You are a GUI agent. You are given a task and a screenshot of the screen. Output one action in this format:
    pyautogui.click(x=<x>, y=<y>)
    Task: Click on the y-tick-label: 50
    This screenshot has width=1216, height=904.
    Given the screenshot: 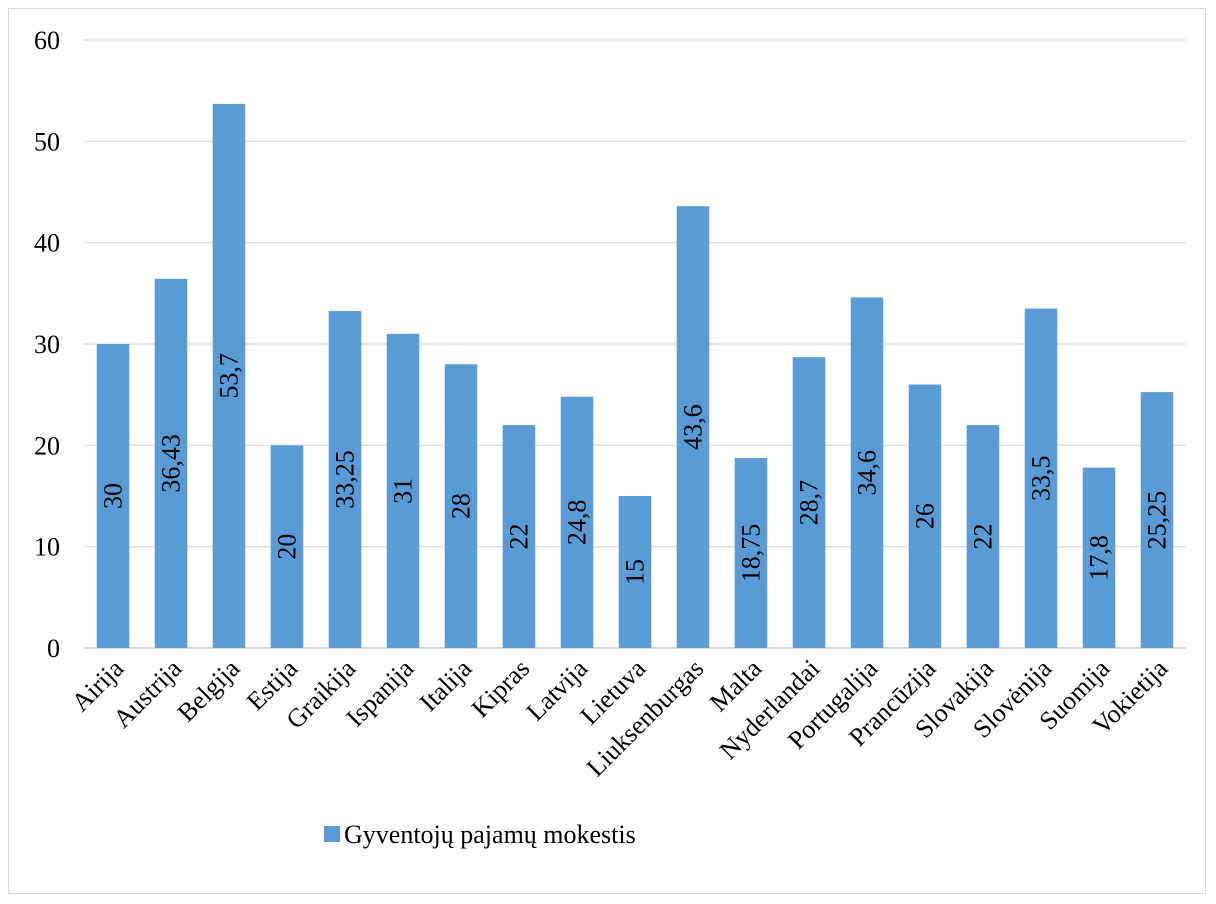 What is the action you would take?
    pyautogui.click(x=47, y=141)
    